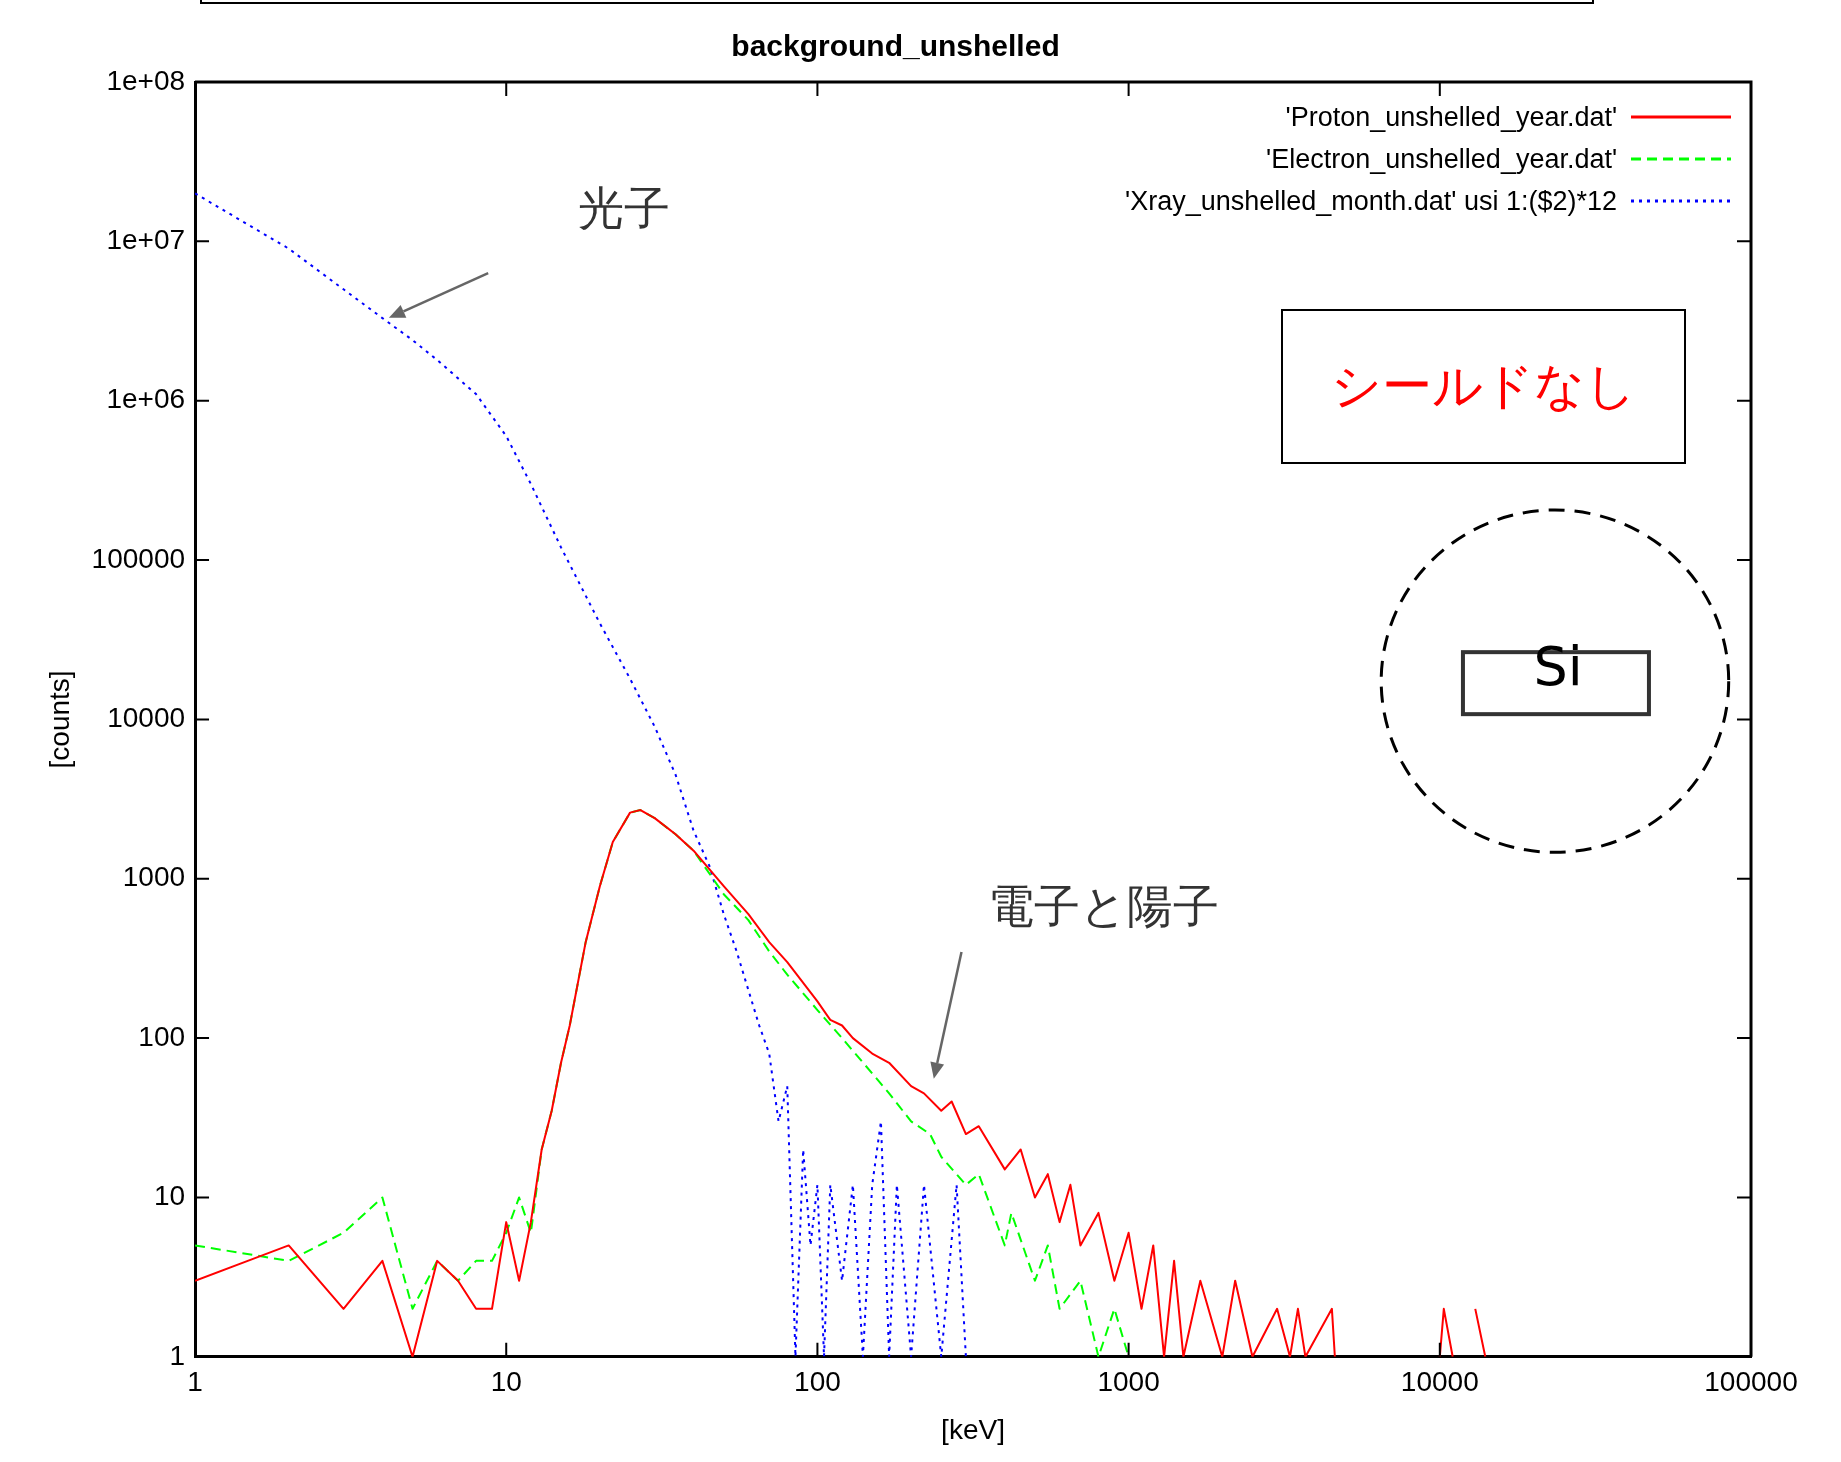  Describe the element at coordinates (817, 1382) in the screenshot. I see `x-tick-label: 100` at that location.